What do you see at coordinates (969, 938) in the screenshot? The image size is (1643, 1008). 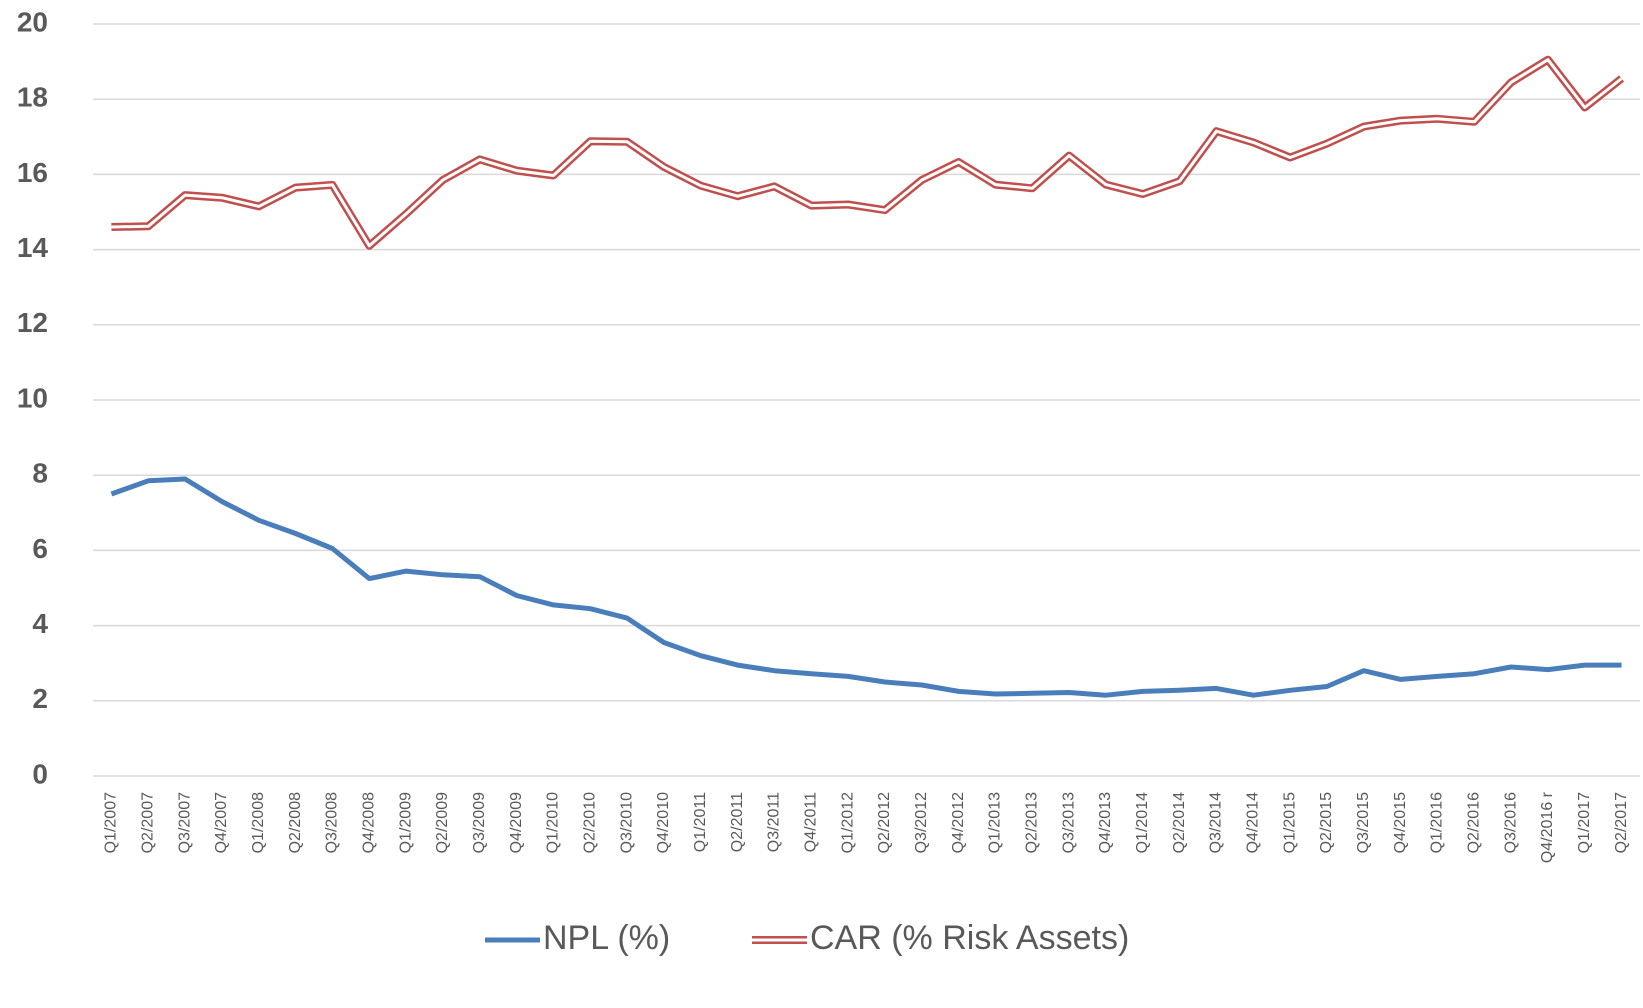 I see `legend-label: CAR (% Risk Assets)` at bounding box center [969, 938].